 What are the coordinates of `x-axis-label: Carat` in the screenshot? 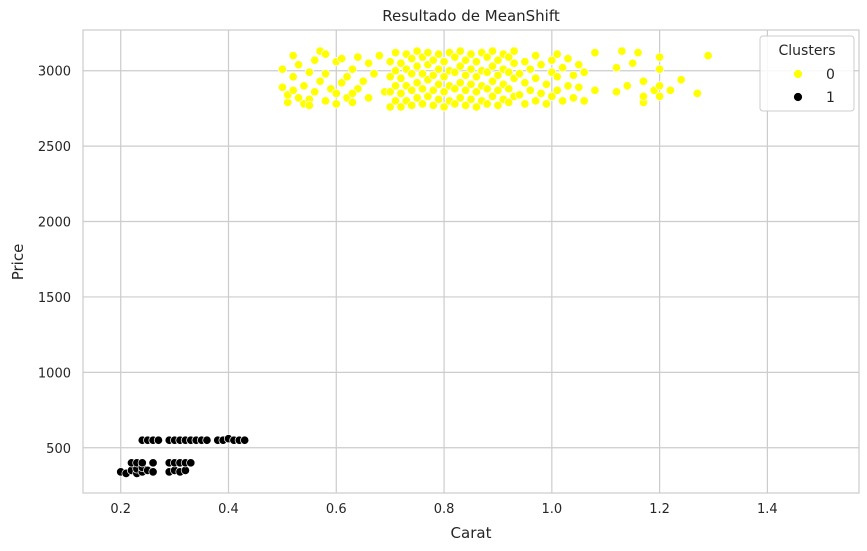 It's located at (471, 533).